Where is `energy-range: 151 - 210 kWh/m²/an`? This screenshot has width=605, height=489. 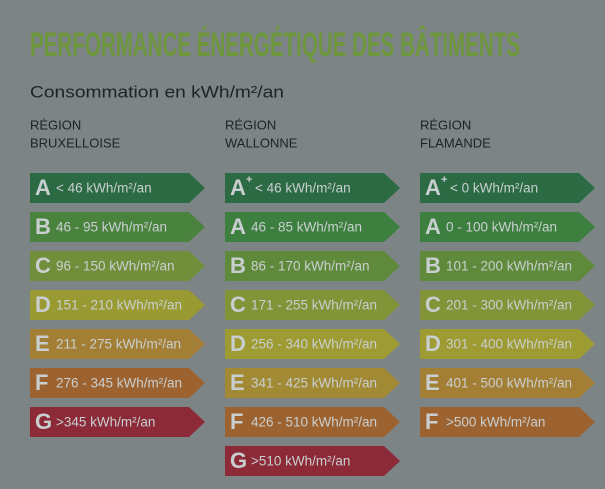
energy-range: 151 - 210 kWh/m²/an is located at coordinates (119, 305).